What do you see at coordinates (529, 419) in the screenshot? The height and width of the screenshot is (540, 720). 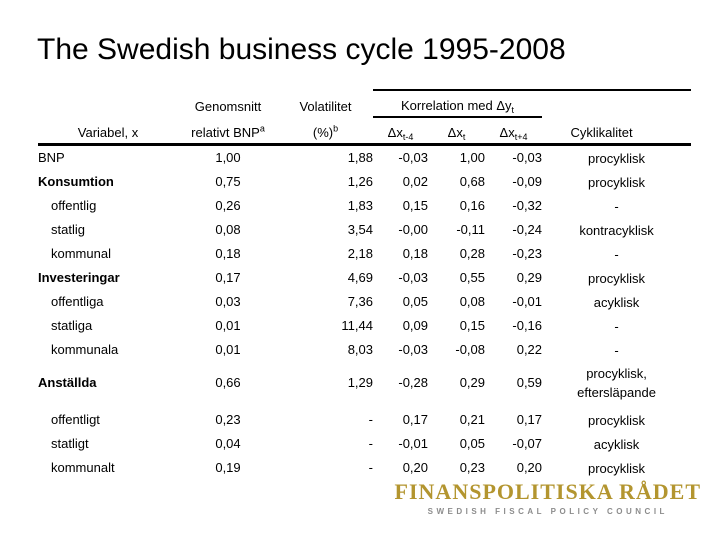 I see `cell-korrelation-lead: 0,17` at bounding box center [529, 419].